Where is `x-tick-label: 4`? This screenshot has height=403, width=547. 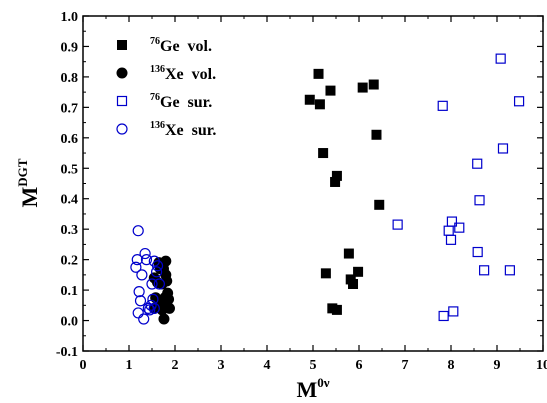
x-tick-label: 4 is located at coordinates (267, 365).